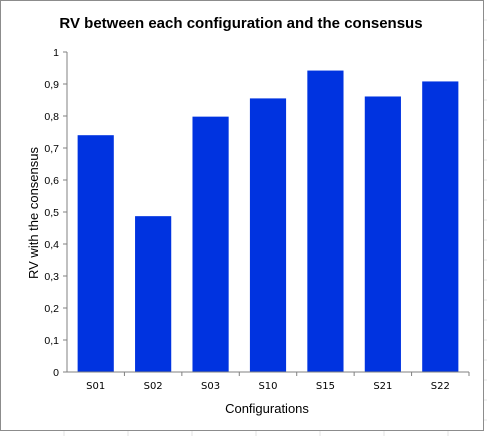  What do you see at coordinates (51, 149) in the screenshot?
I see `y-tick-label: 0,7` at bounding box center [51, 149].